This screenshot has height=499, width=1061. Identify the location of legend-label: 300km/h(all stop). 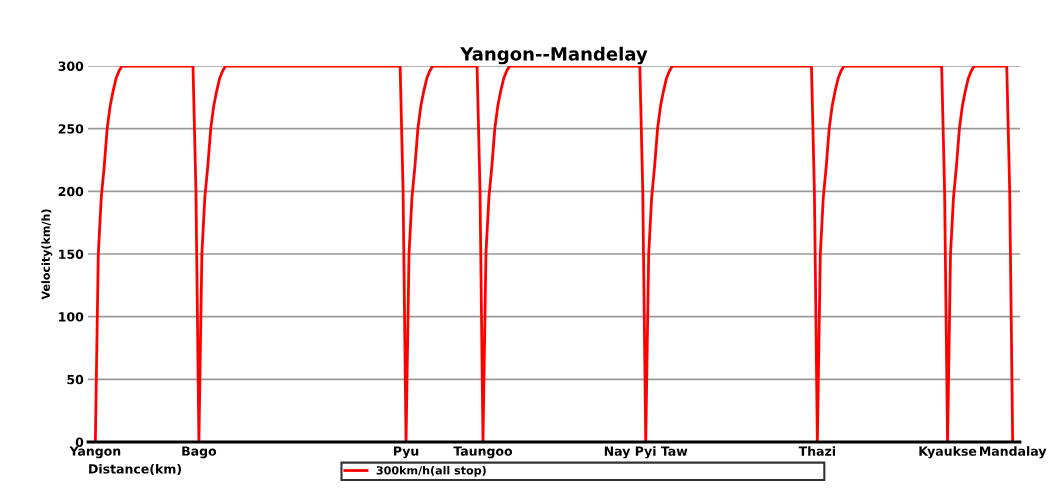
(431, 471).